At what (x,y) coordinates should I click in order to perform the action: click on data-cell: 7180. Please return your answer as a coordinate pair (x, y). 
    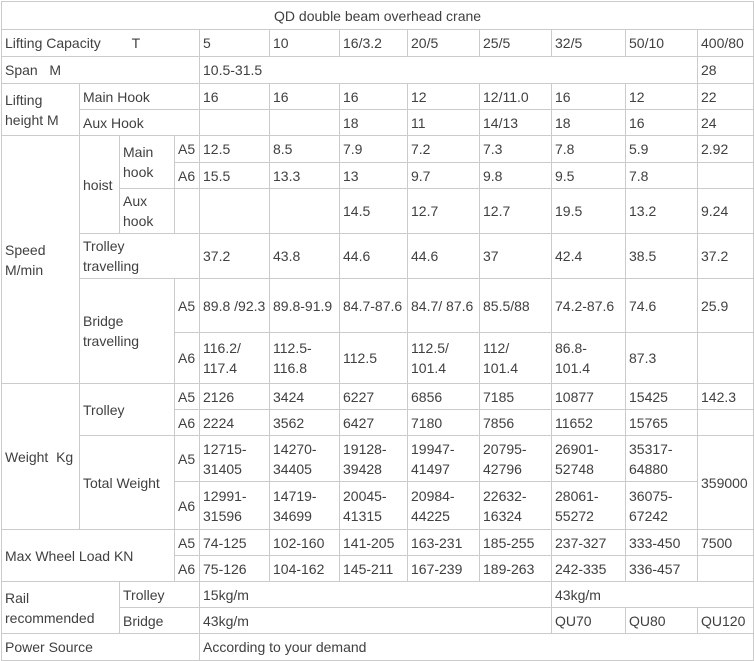
    Looking at the image, I should click on (443, 422).